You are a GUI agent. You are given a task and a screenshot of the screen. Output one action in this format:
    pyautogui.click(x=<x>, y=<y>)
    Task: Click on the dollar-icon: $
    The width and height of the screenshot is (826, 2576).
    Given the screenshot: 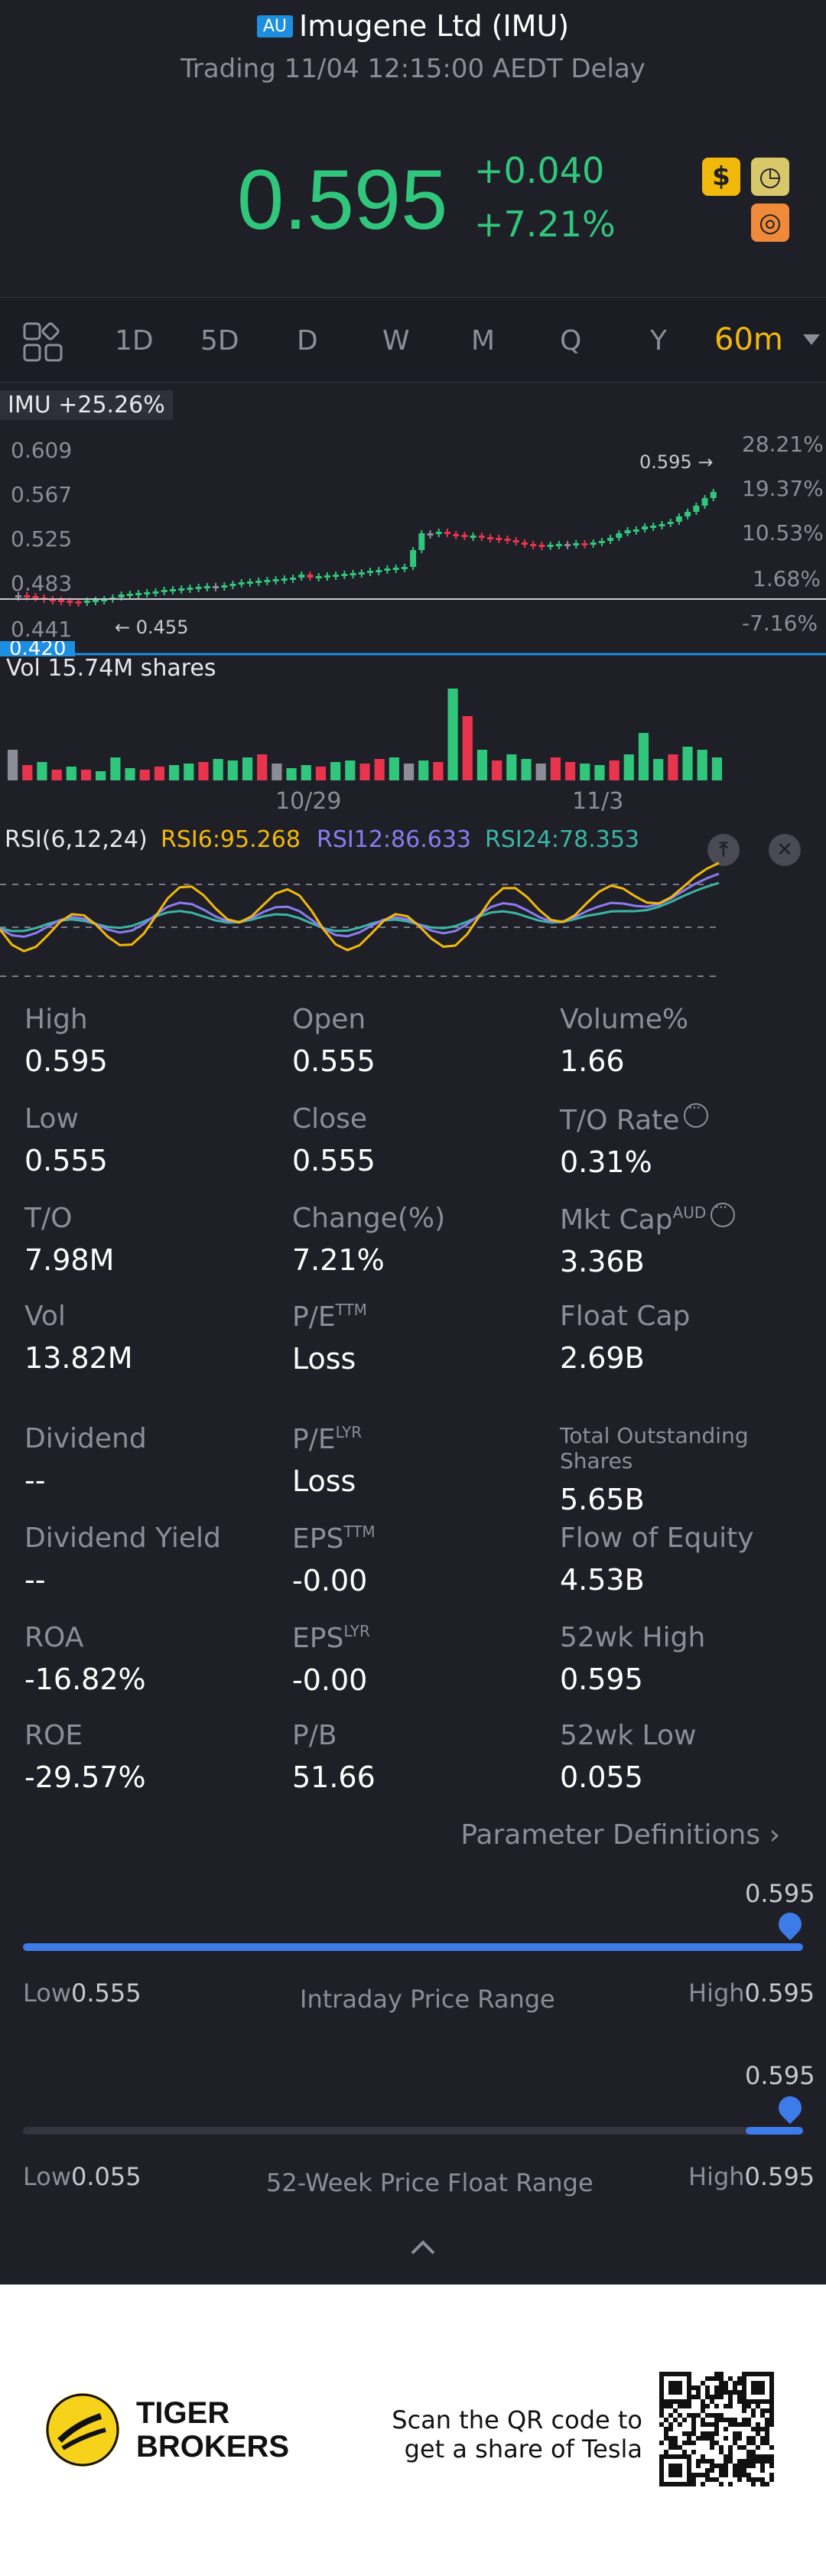 What is the action you would take?
    pyautogui.click(x=721, y=177)
    